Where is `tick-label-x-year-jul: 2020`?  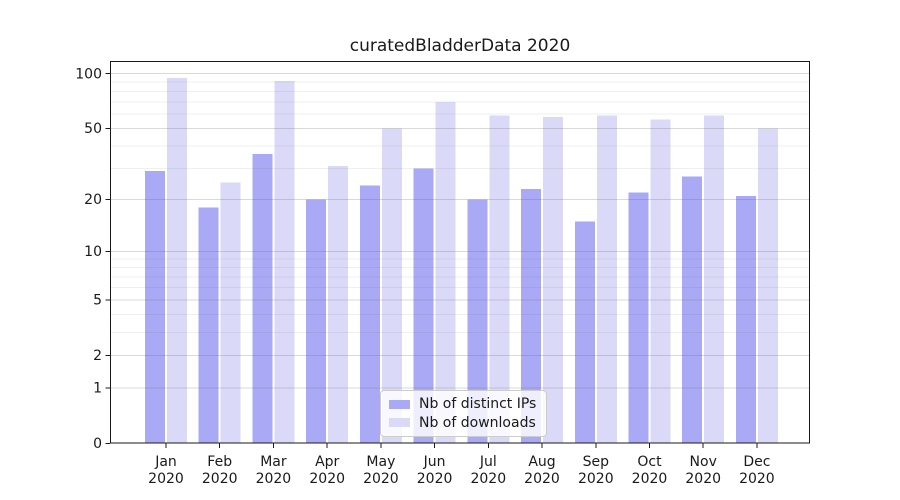 tick-label-x-year-jul: 2020 is located at coordinates (488, 479).